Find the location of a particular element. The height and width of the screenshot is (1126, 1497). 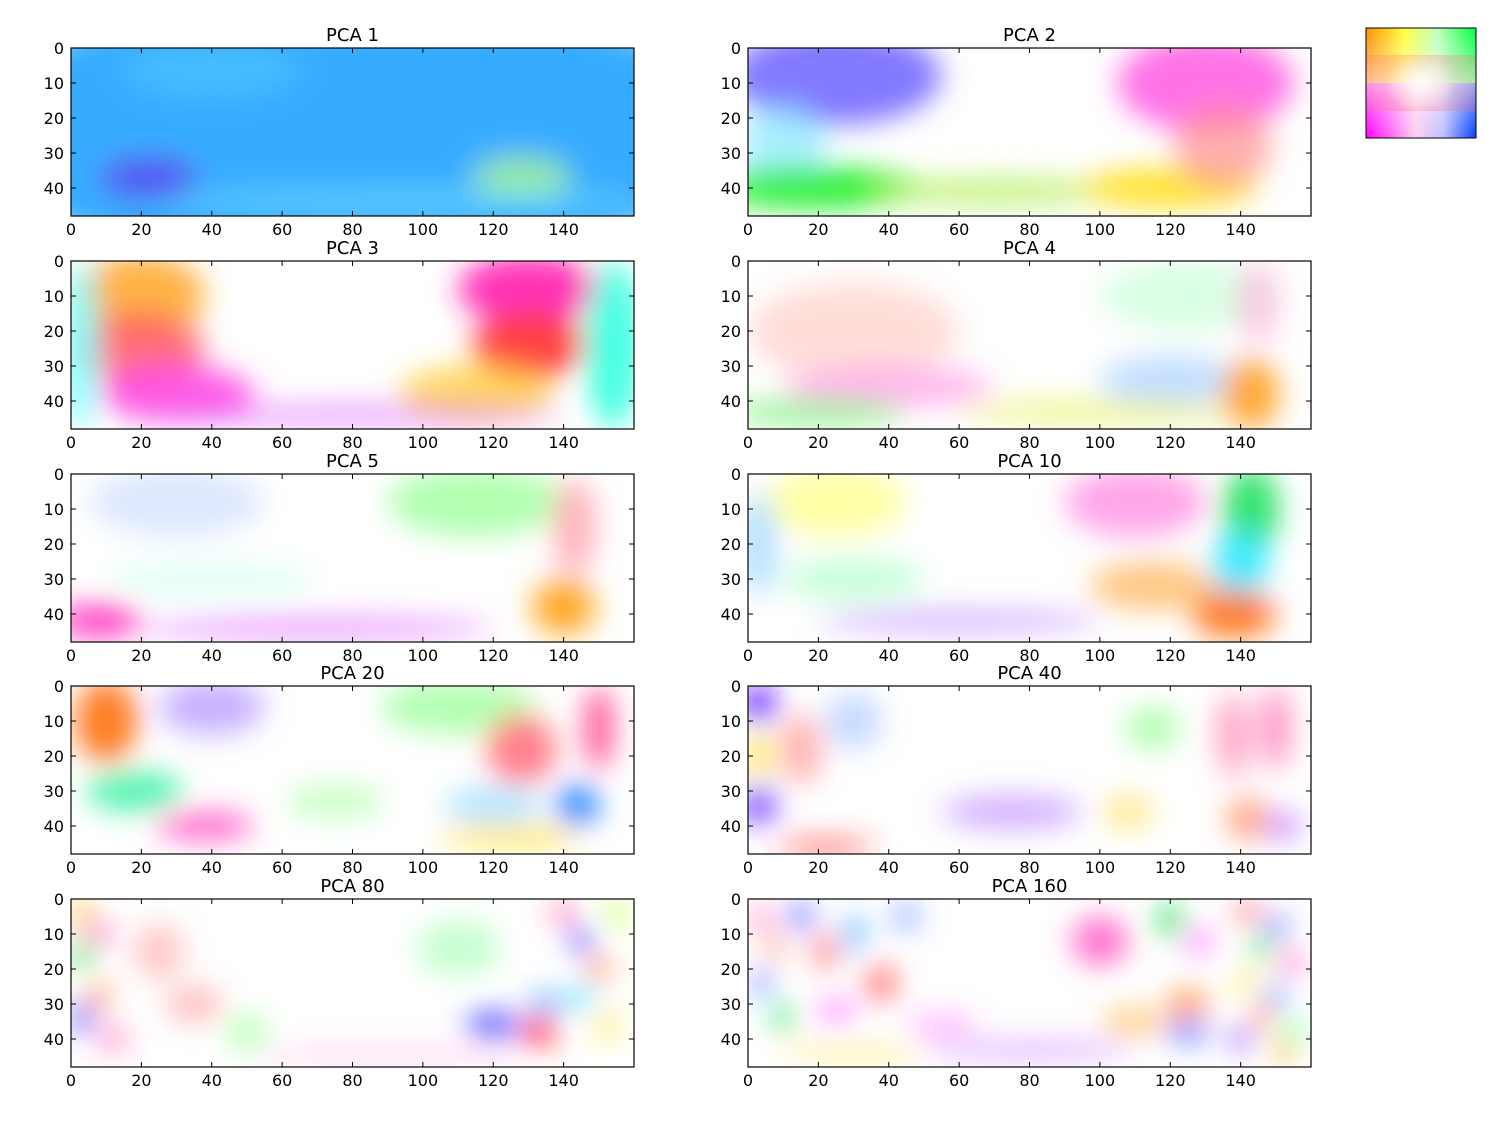

panel-2: PCA 2 0 20 40 60 80 100 120 140 0 10 20 30 40 is located at coordinates (1016, 132).